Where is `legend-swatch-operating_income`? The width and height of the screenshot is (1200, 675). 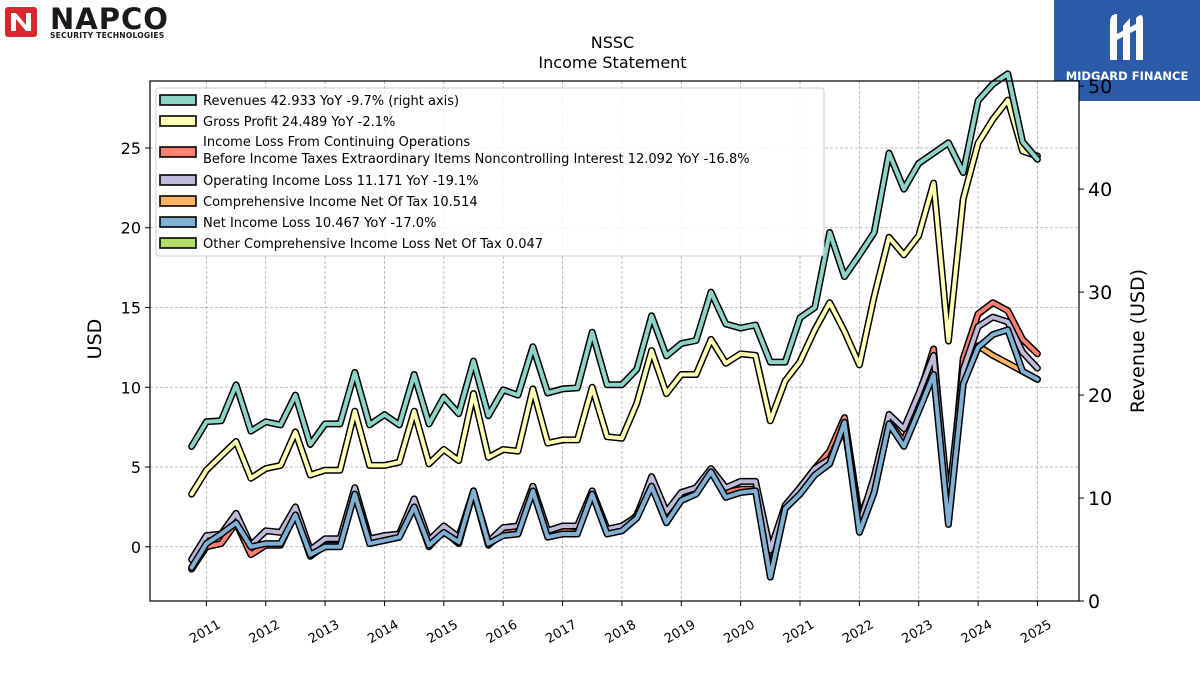
legend-swatch-operating_income is located at coordinates (178, 180).